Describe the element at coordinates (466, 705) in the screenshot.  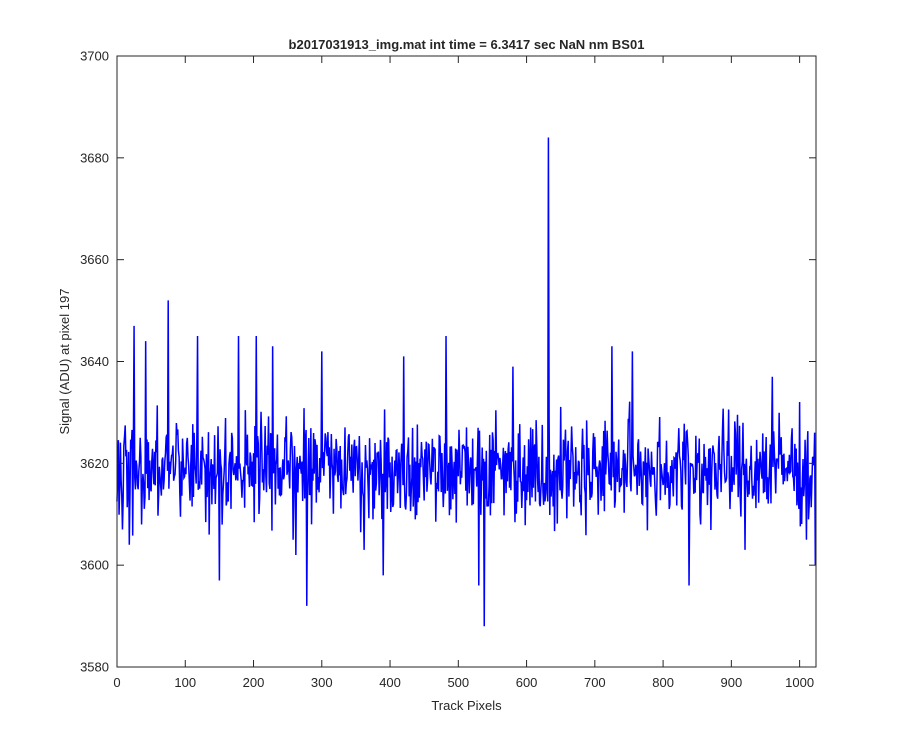
I see `x-axis-label: Track Pixels` at that location.